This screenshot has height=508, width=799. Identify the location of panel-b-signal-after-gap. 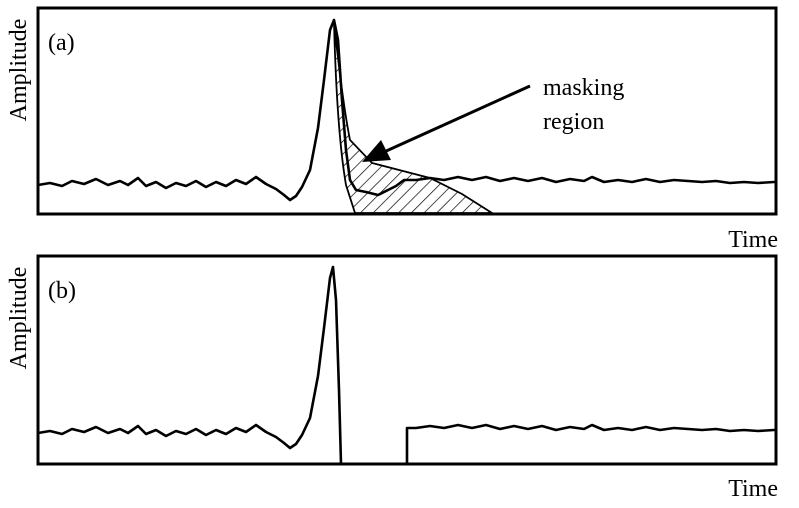
(590, 444).